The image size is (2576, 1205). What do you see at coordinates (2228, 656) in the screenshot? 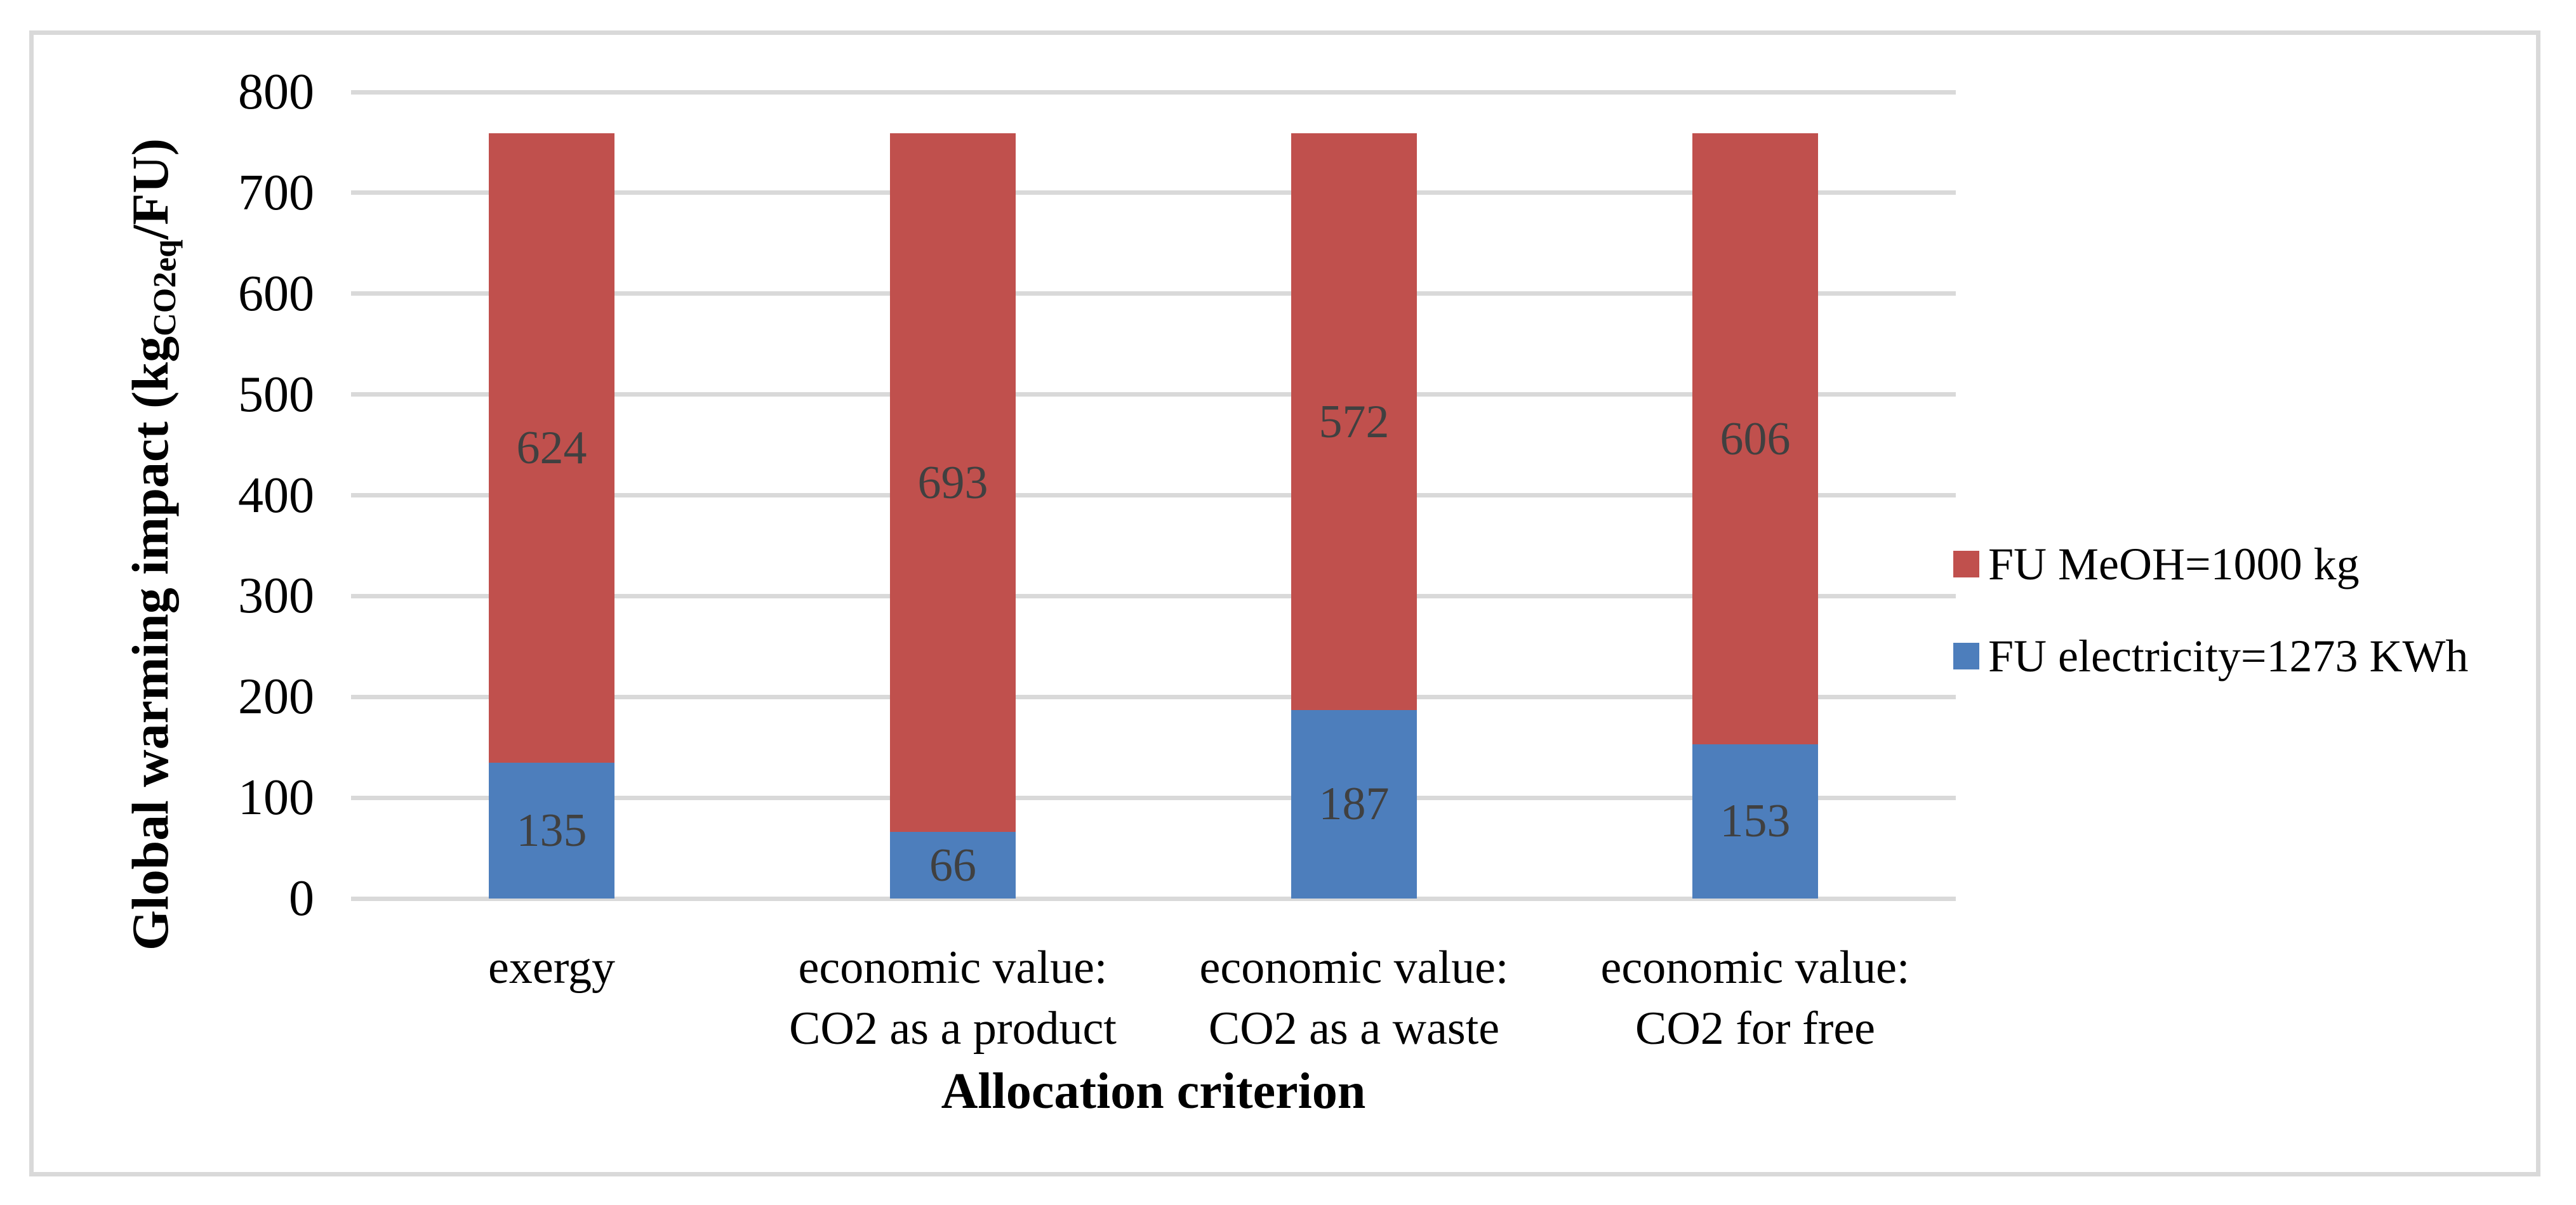
I see `legend-label-electricity: FU electricity=1273 KWh` at bounding box center [2228, 656].